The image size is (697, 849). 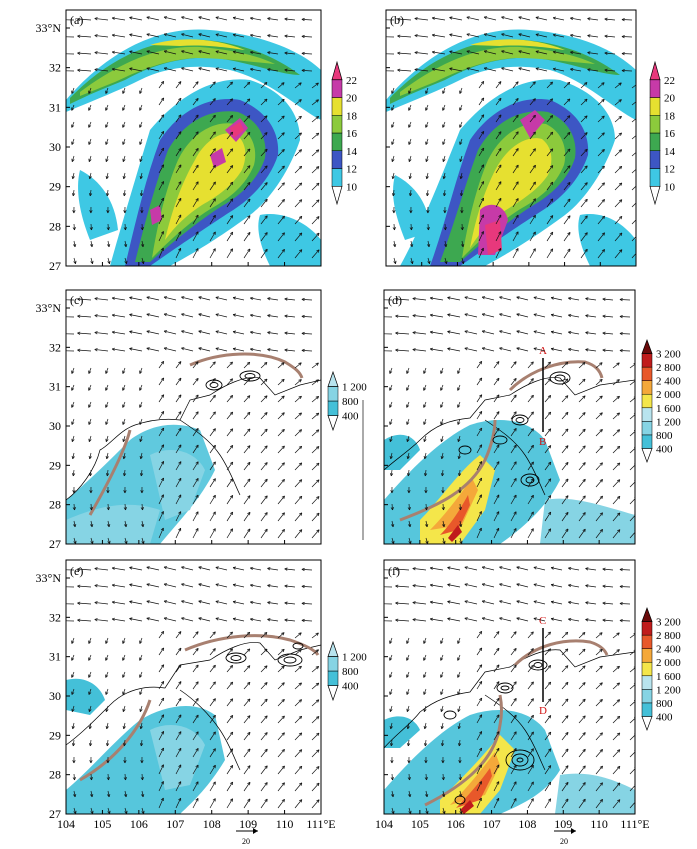 I want to click on panel-b-wind-shading, so click(x=511, y=147).